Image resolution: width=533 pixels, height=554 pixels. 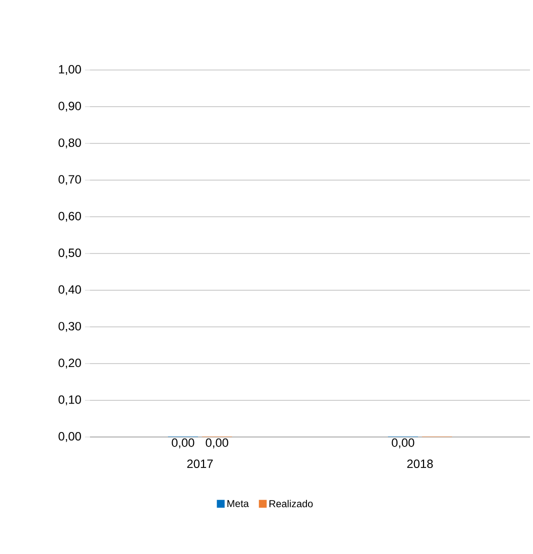 I want to click on y-tick-label: 1,00, so click(x=70, y=70).